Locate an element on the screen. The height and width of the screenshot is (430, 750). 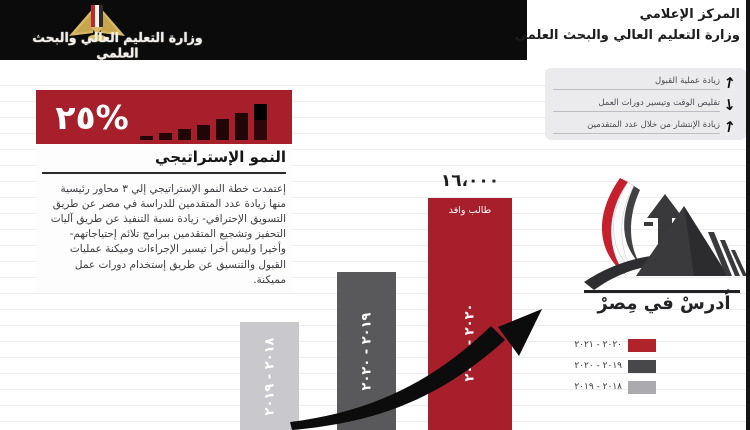
goal-item-admission: ↑ زيادة عملية القبول is located at coordinates (645, 83).